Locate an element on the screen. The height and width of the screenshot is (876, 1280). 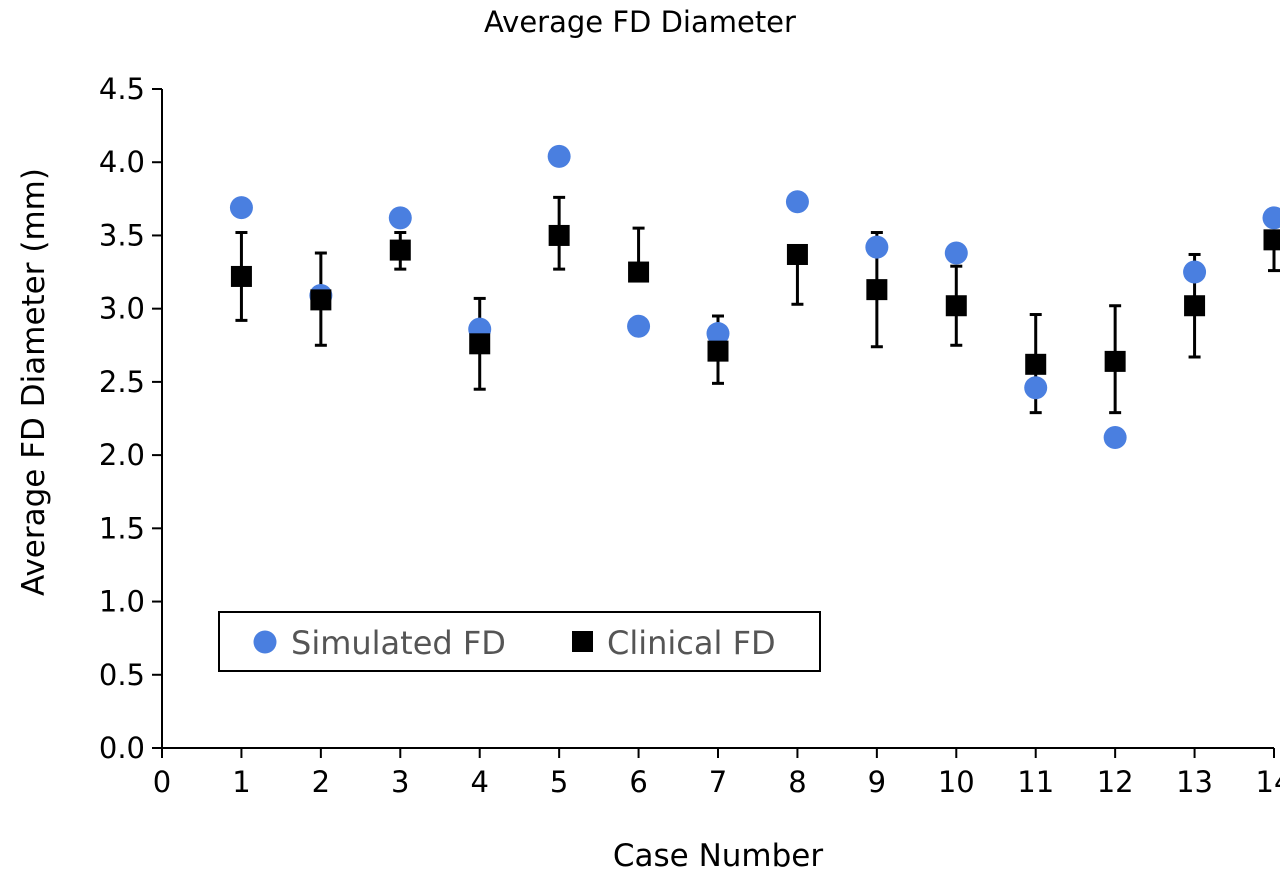
legend-box is located at coordinates (519, 641).